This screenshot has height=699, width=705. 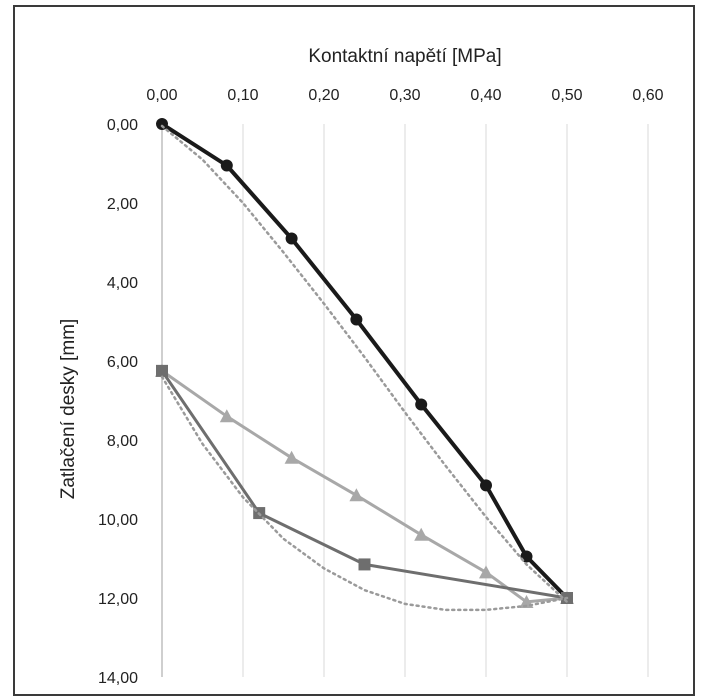 I want to click on y-tick-label: 8,00, so click(x=122, y=441).